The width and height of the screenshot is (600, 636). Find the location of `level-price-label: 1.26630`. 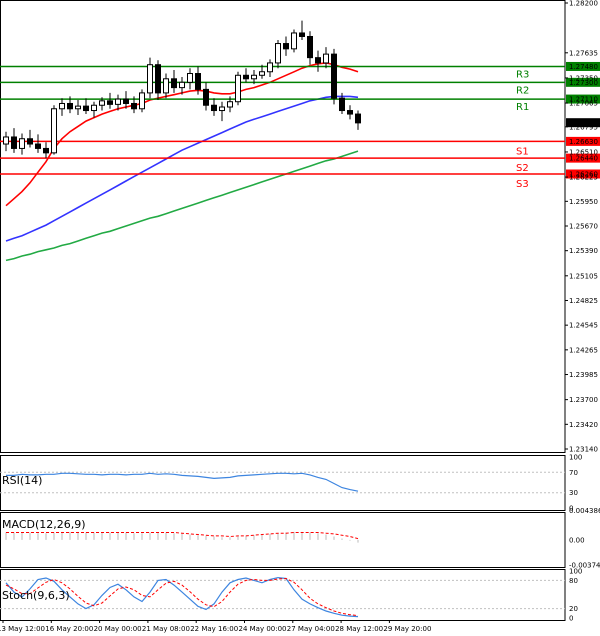

level-price-label: 1.26630 is located at coordinates (583, 142).